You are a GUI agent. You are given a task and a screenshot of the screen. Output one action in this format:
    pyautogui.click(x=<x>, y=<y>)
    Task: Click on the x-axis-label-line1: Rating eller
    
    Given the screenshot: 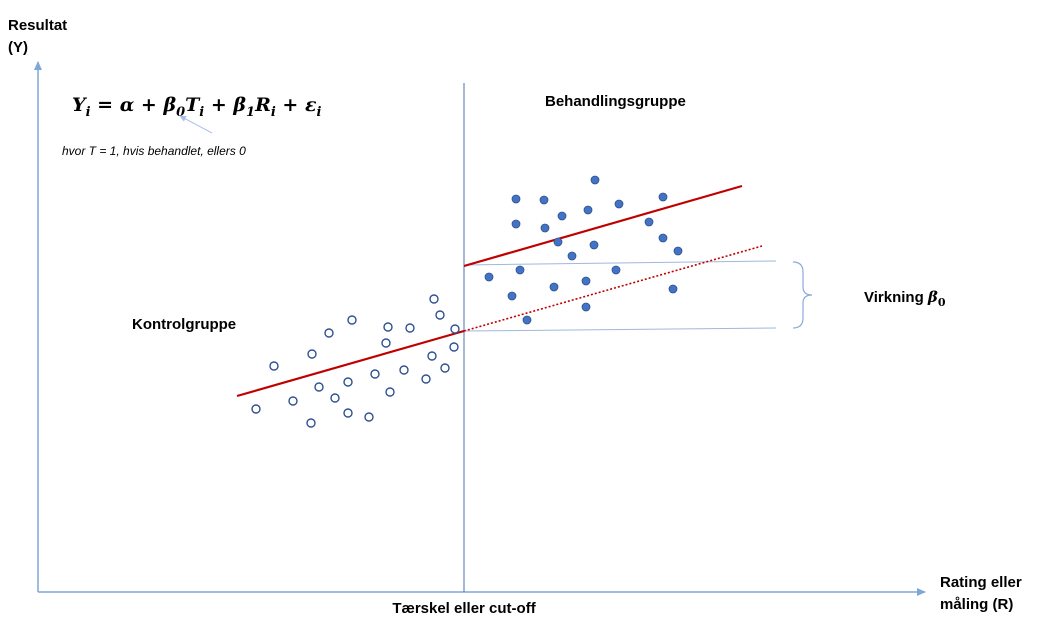 What is the action you would take?
    pyautogui.click(x=981, y=582)
    